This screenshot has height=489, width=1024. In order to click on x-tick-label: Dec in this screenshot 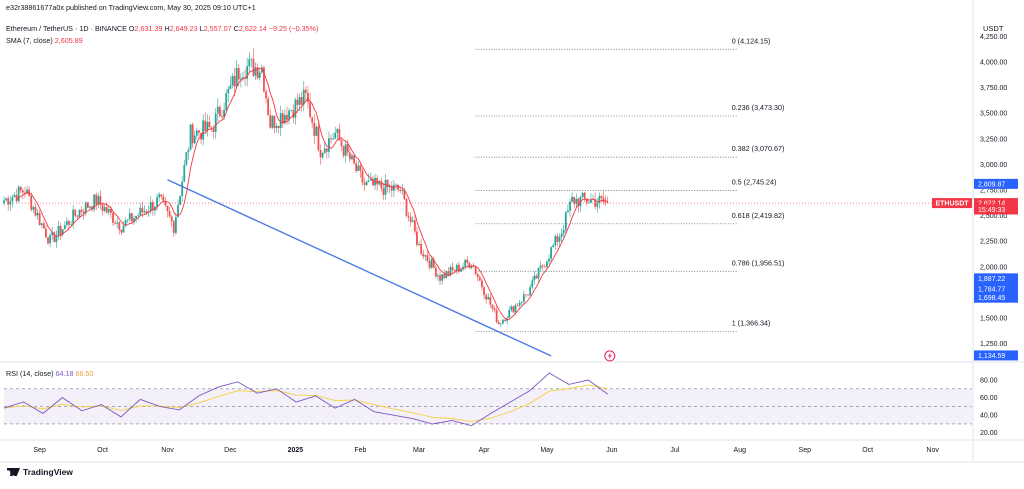, I will do `click(230, 450)`.